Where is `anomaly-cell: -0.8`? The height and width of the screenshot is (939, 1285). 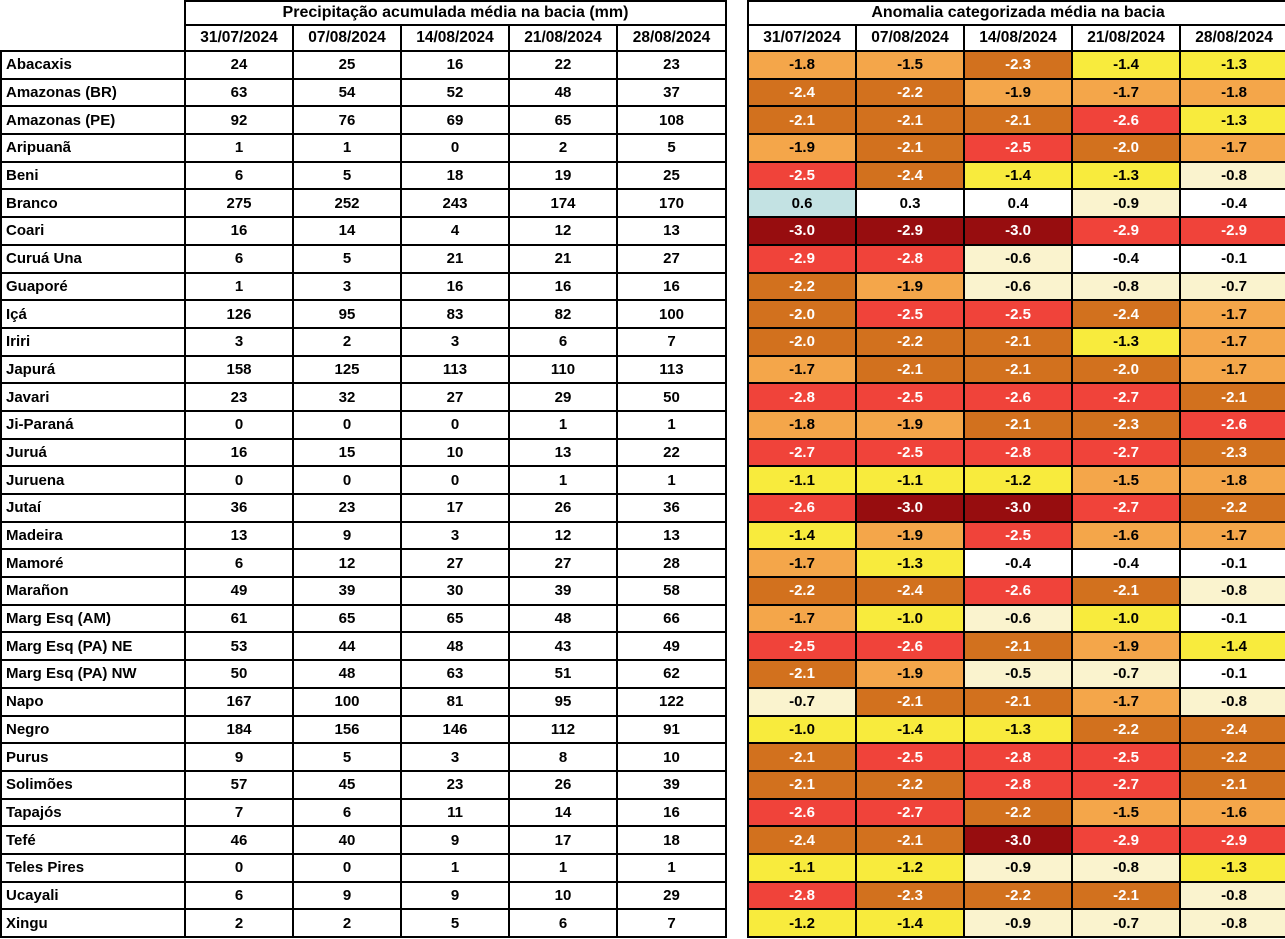 anomaly-cell: -0.8 is located at coordinates (1232, 923).